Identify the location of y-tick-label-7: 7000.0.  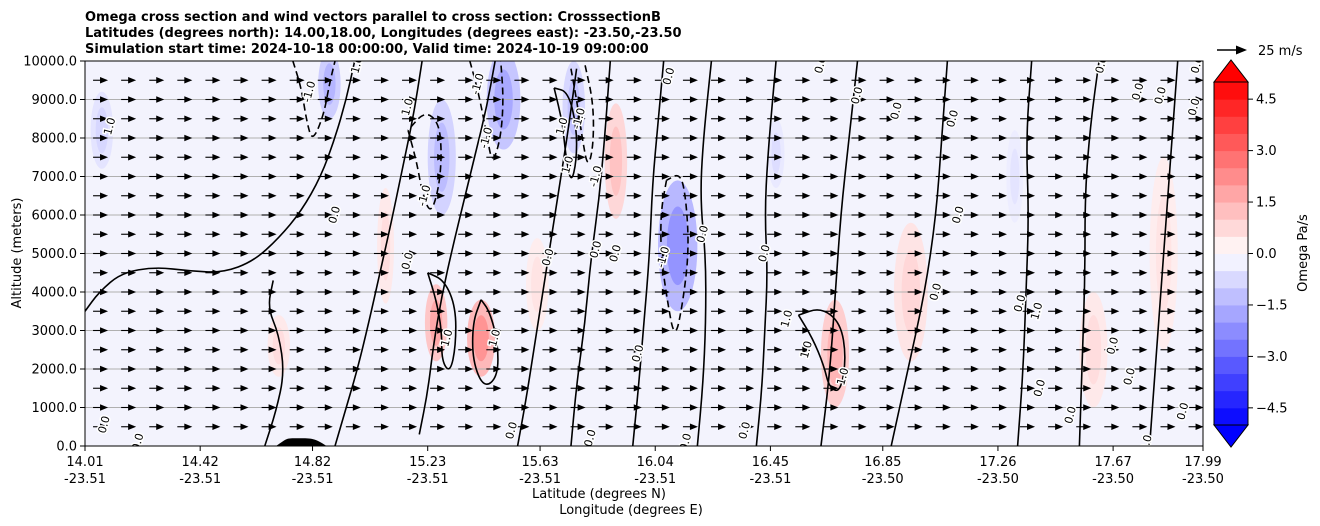
(55, 177).